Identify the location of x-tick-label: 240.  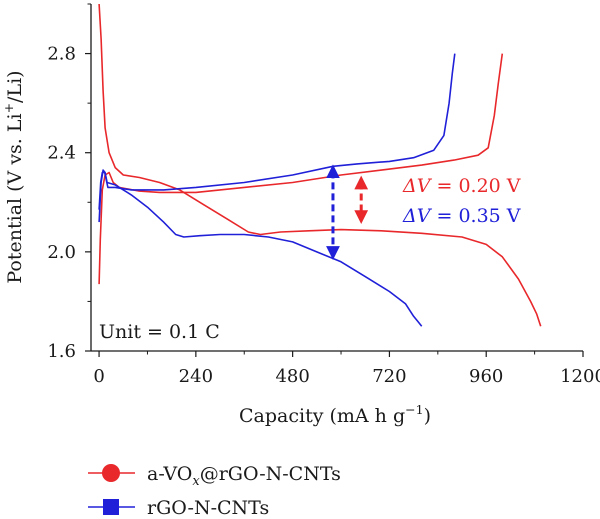
(196, 376).